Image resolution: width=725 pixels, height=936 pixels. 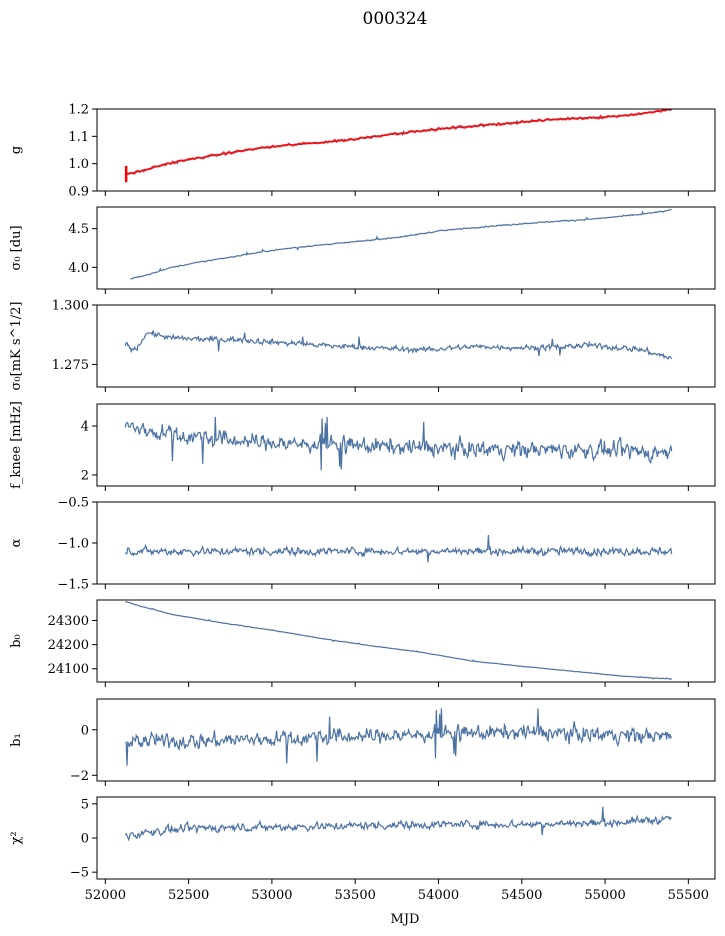 I want to click on x-tick-label: 54000, so click(x=438, y=895).